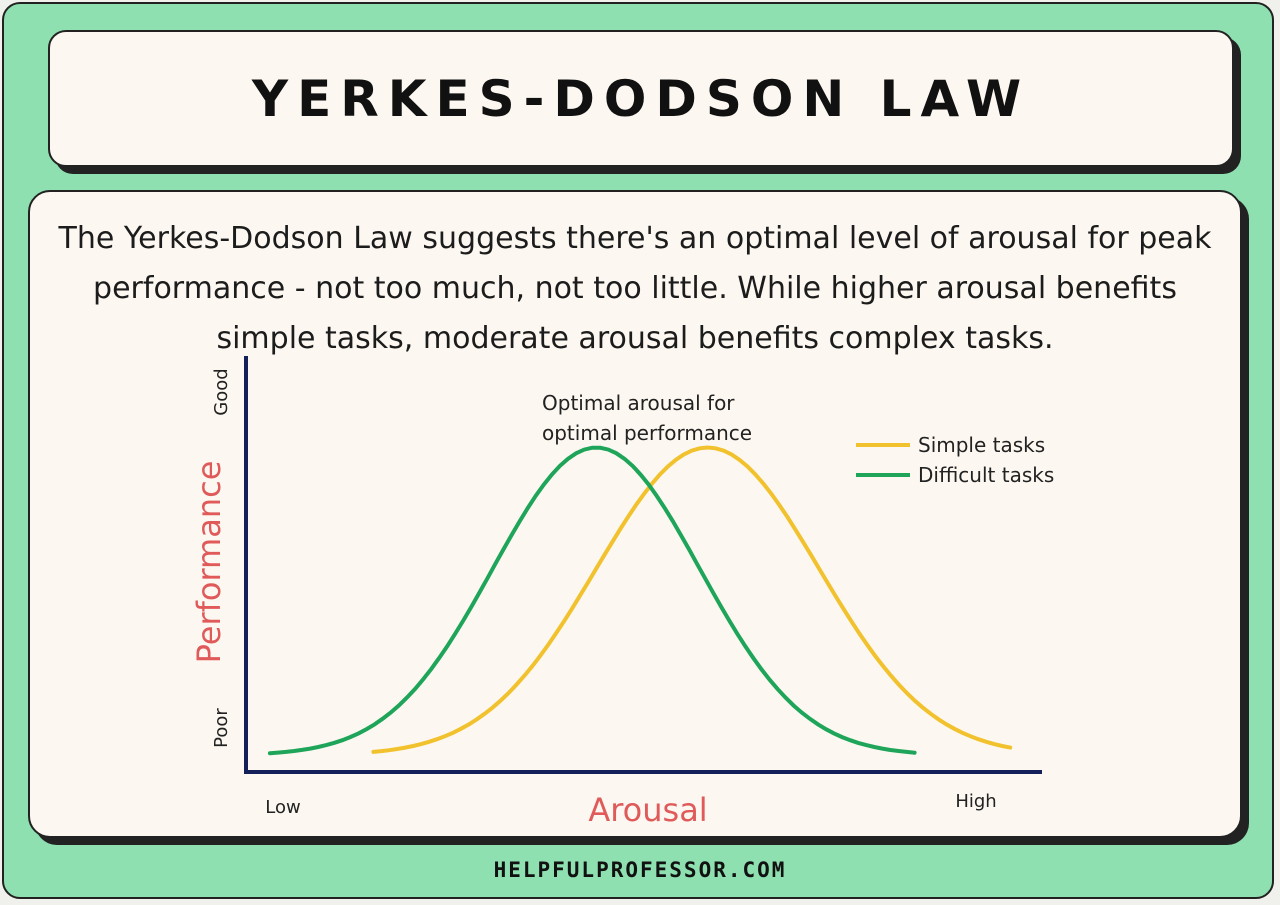 The height and width of the screenshot is (905, 1280). I want to click on x-tick-high: High, so click(975, 801).